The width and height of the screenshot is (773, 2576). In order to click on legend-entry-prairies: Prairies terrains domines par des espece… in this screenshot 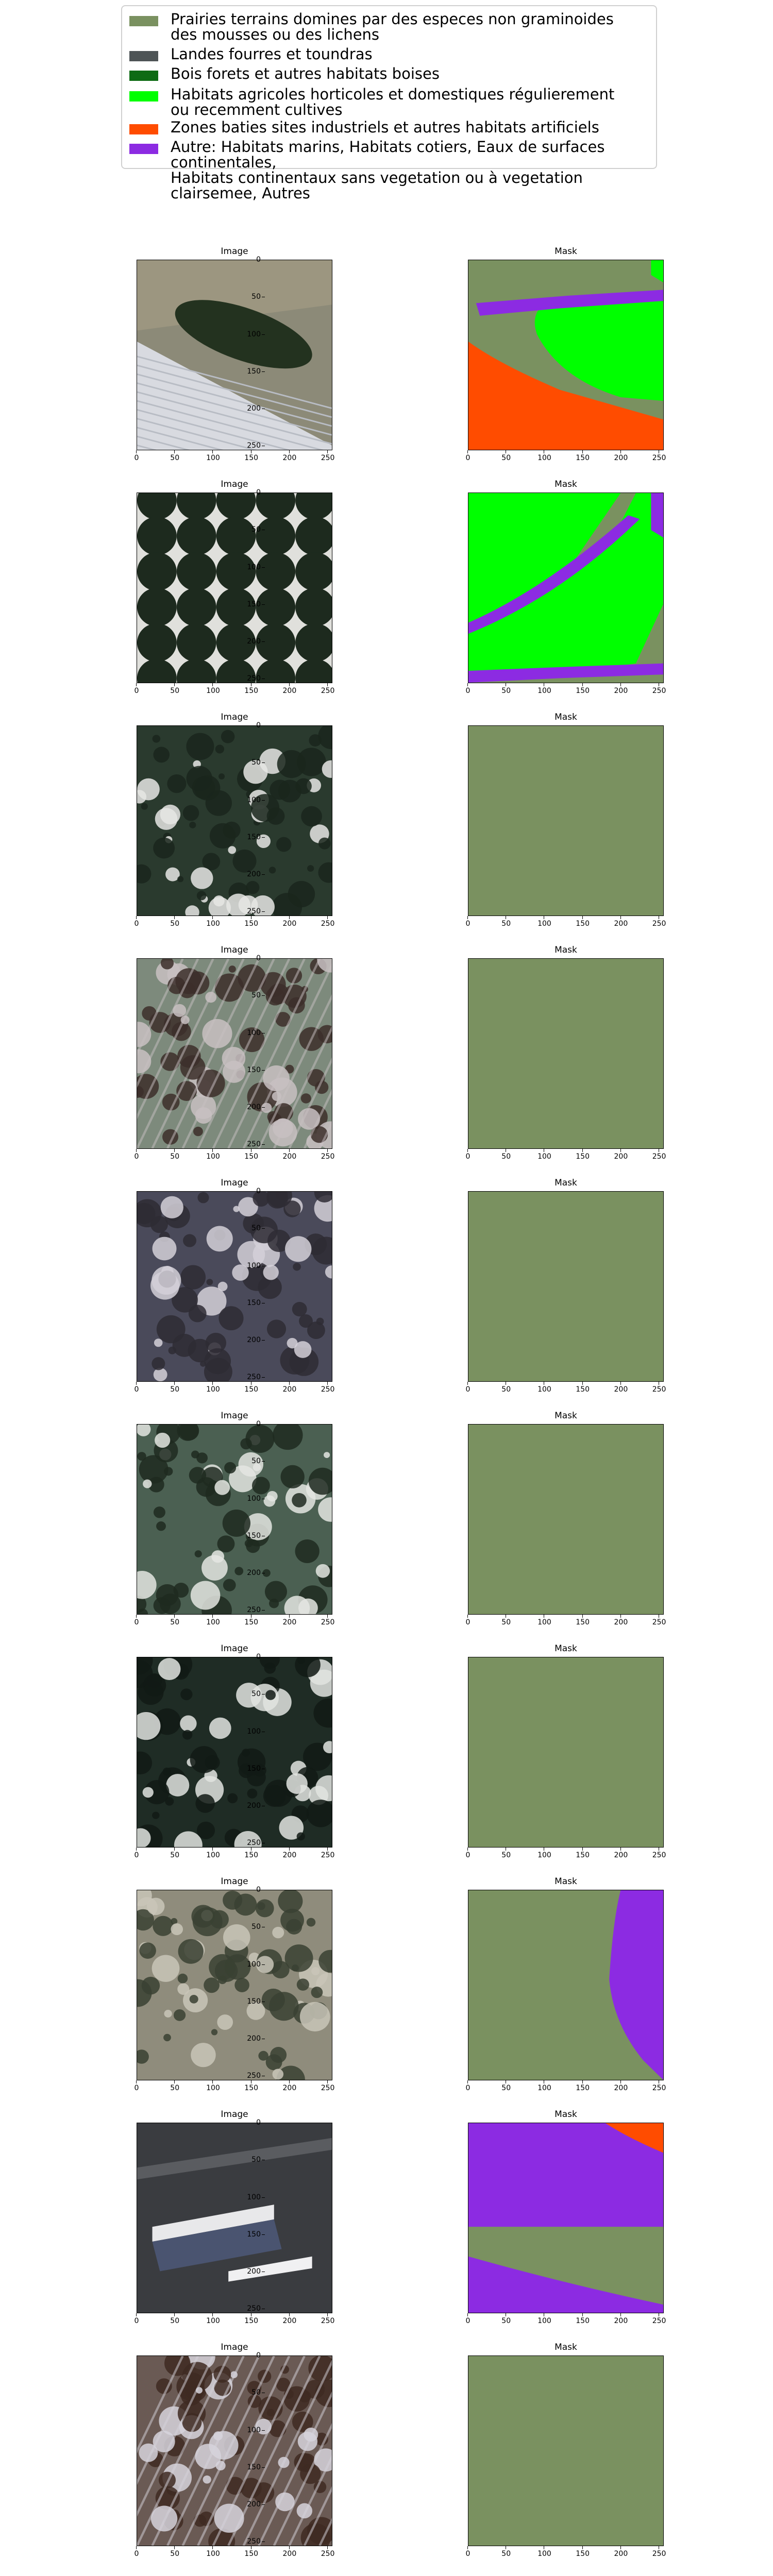, I will do `click(371, 26)`.